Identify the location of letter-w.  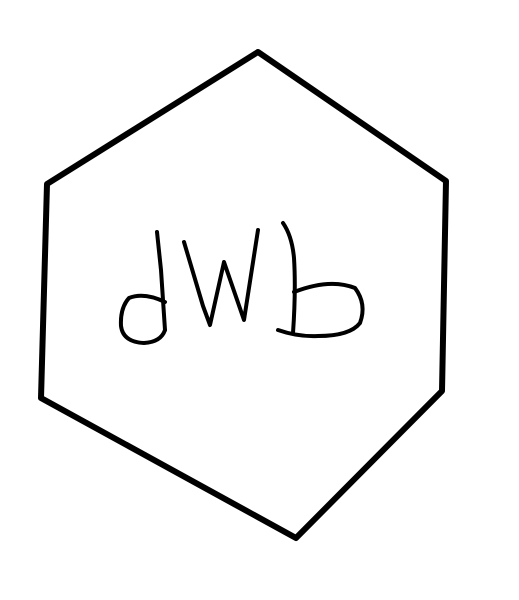
(221, 277).